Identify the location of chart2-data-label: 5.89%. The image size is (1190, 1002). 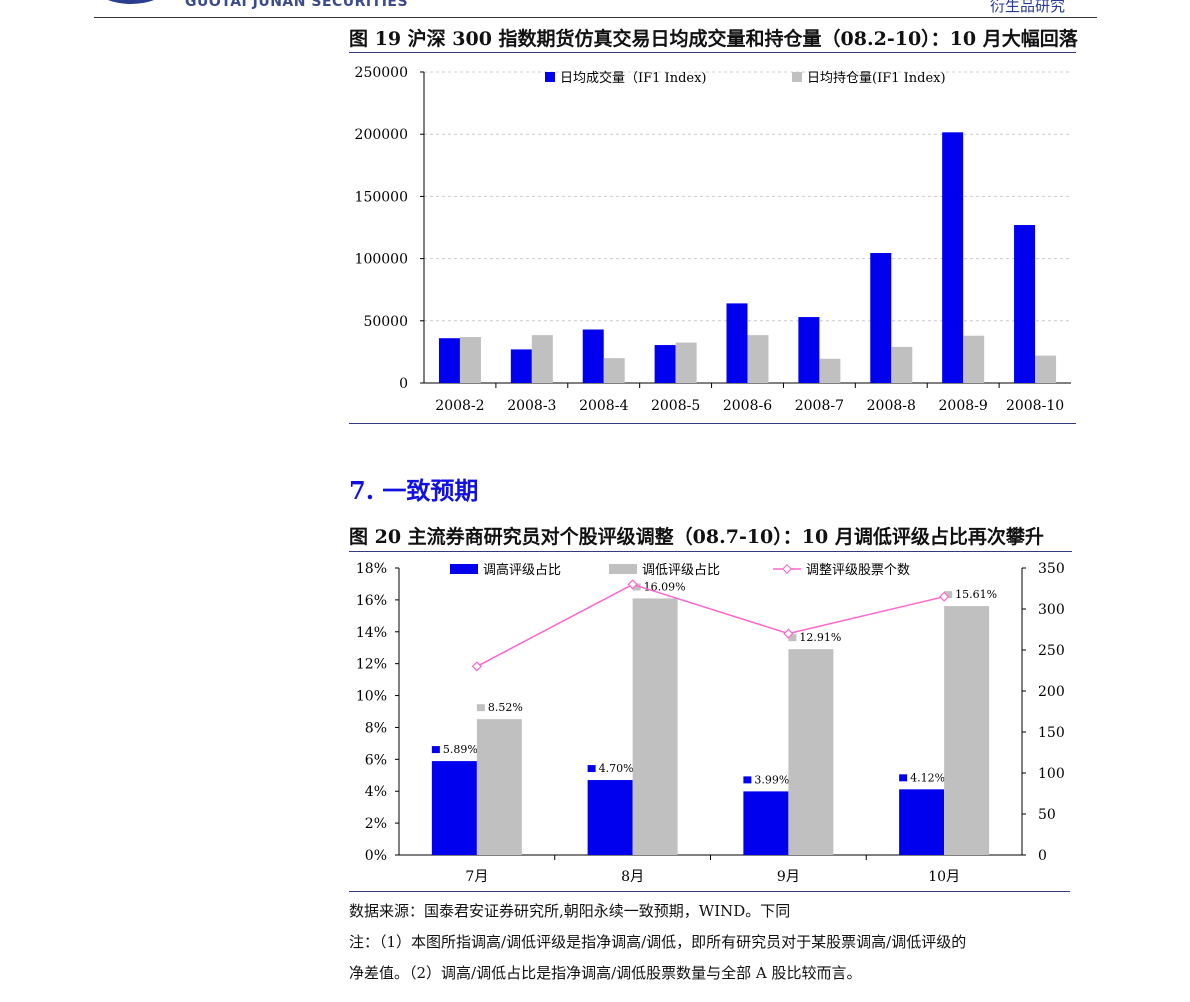
(460, 749).